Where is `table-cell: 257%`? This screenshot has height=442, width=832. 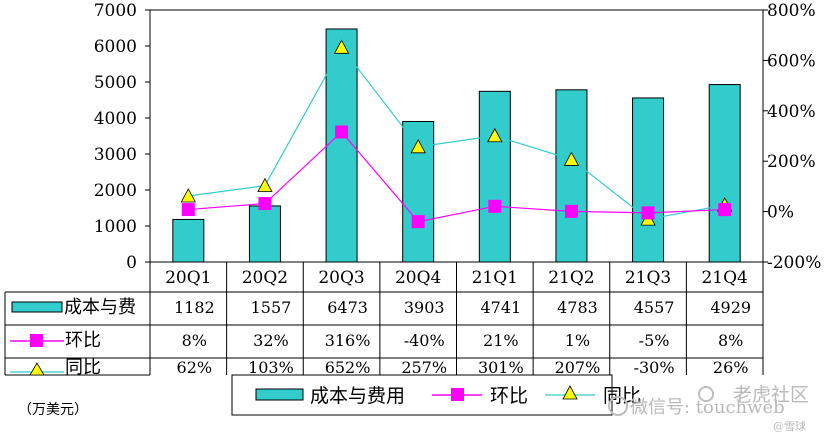
table-cell: 257% is located at coordinates (424, 367).